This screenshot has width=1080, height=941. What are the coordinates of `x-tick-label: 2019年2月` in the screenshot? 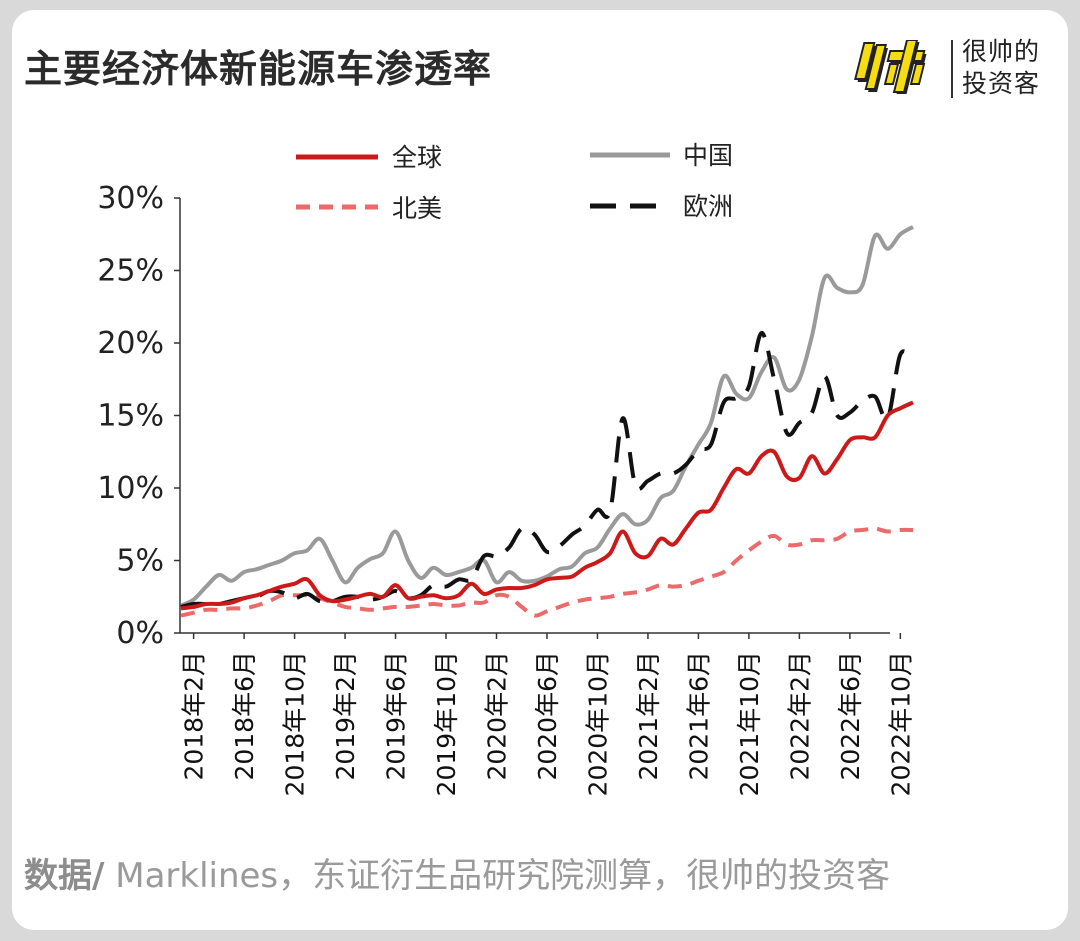 It's located at (345, 716).